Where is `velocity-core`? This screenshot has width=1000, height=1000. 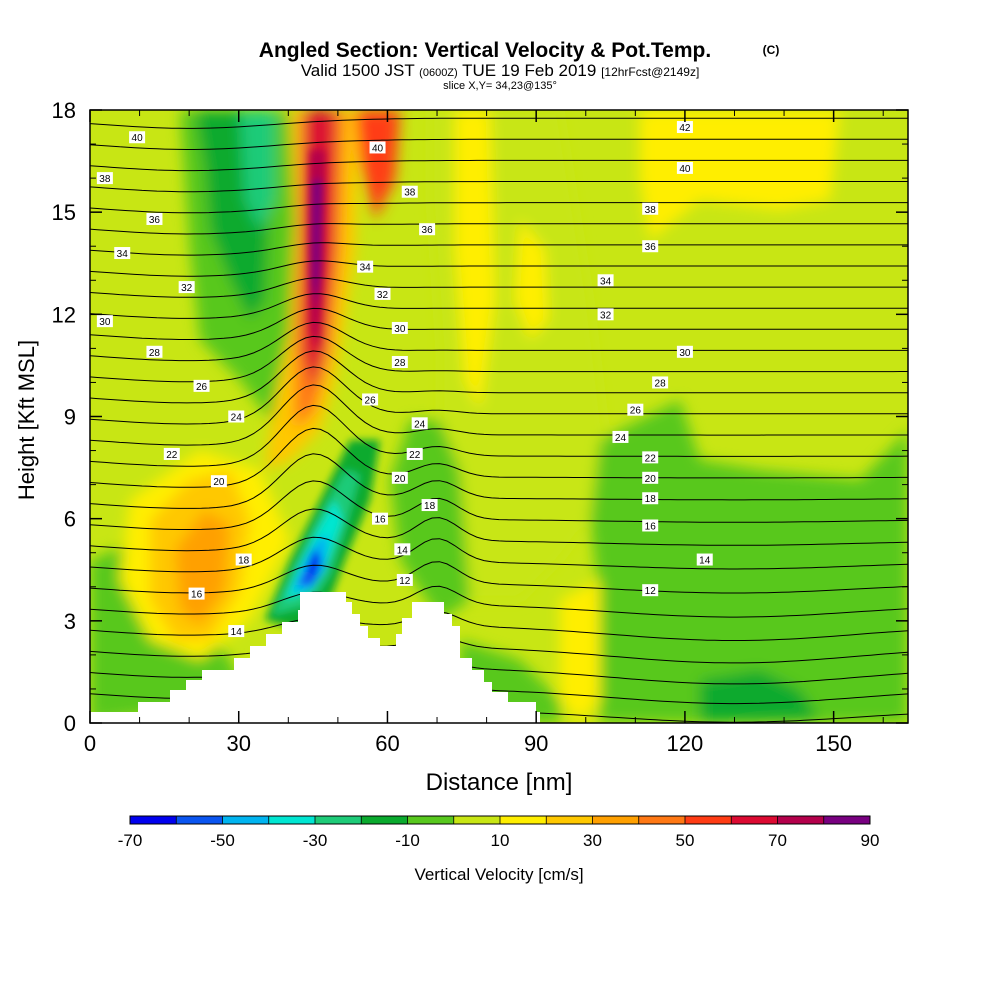 velocity-core is located at coordinates (322, 390).